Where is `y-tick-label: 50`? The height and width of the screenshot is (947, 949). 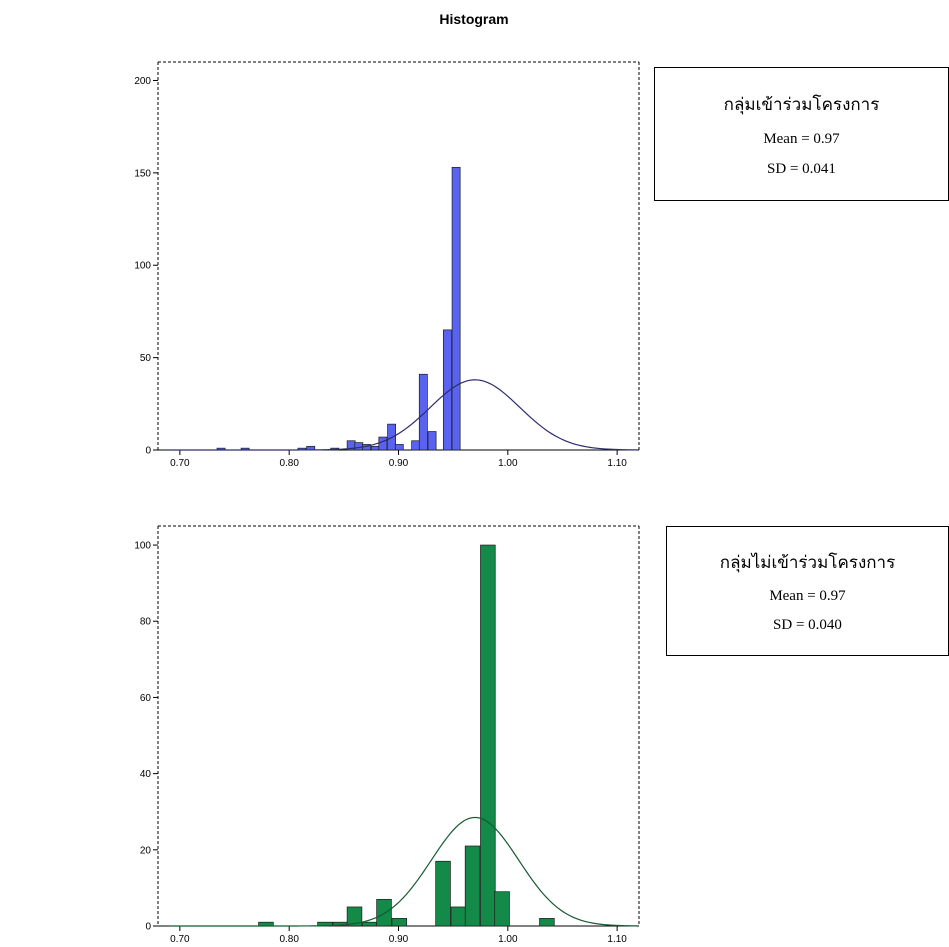
y-tick-label: 50 is located at coordinates (146, 358).